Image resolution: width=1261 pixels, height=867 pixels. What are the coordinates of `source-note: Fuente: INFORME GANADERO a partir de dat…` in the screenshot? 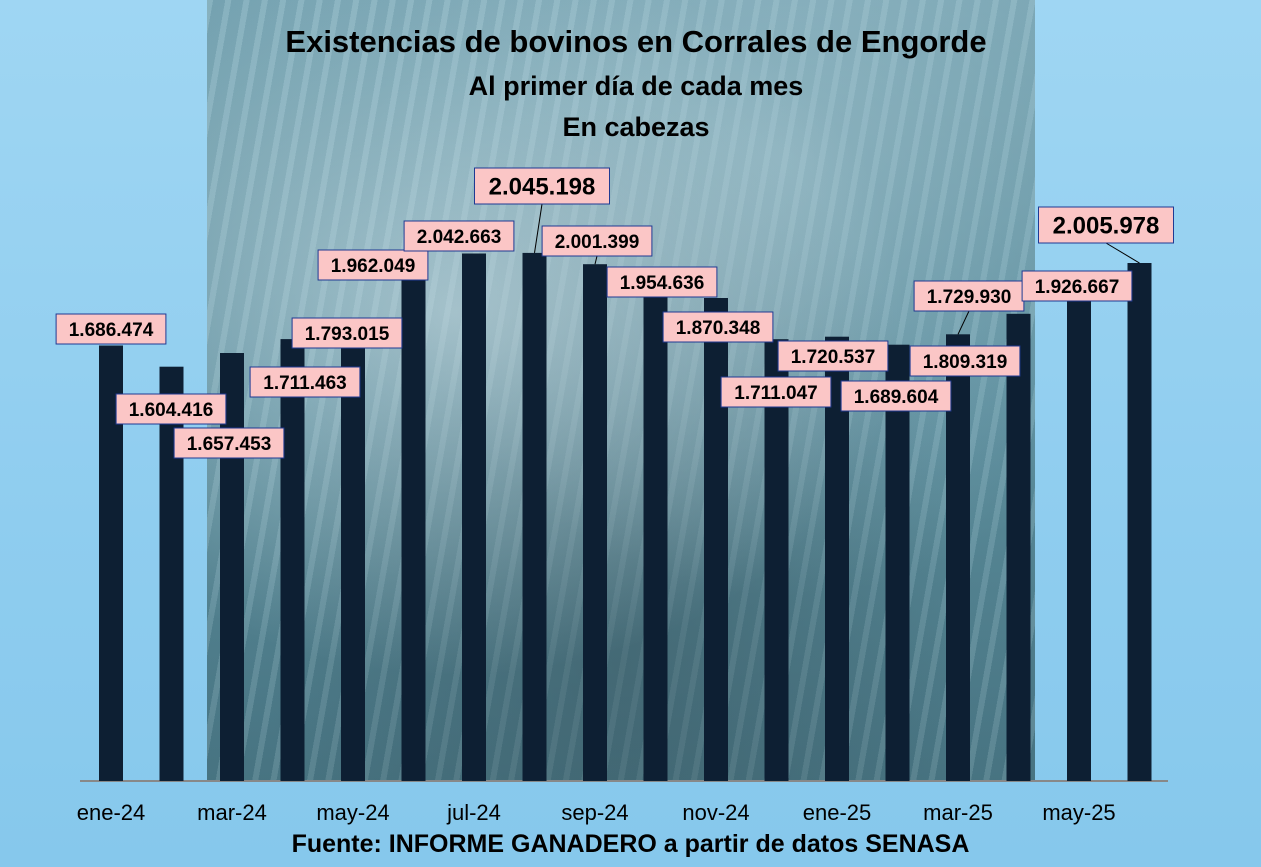 It's located at (630, 844).